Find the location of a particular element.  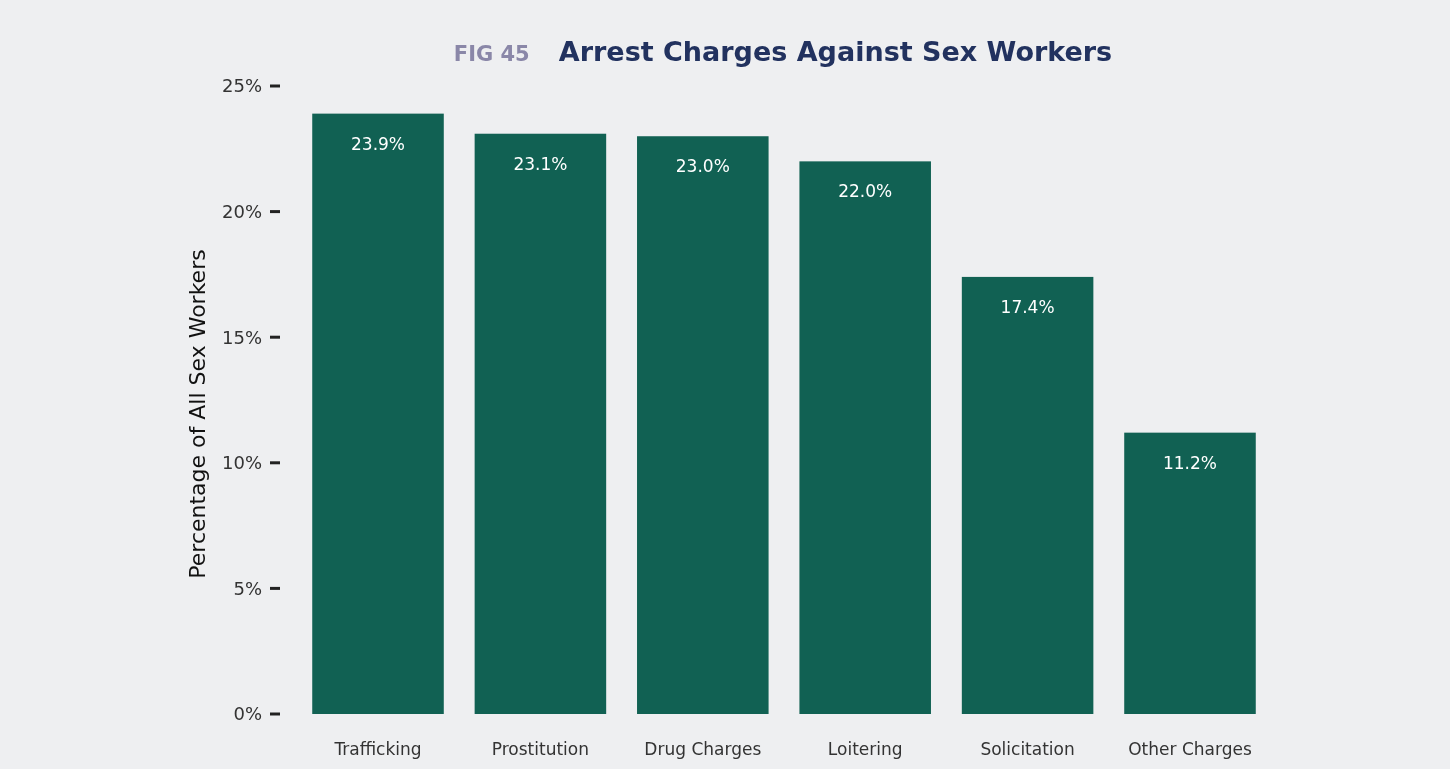

y-tick-label: 20% is located at coordinates (241, 211).